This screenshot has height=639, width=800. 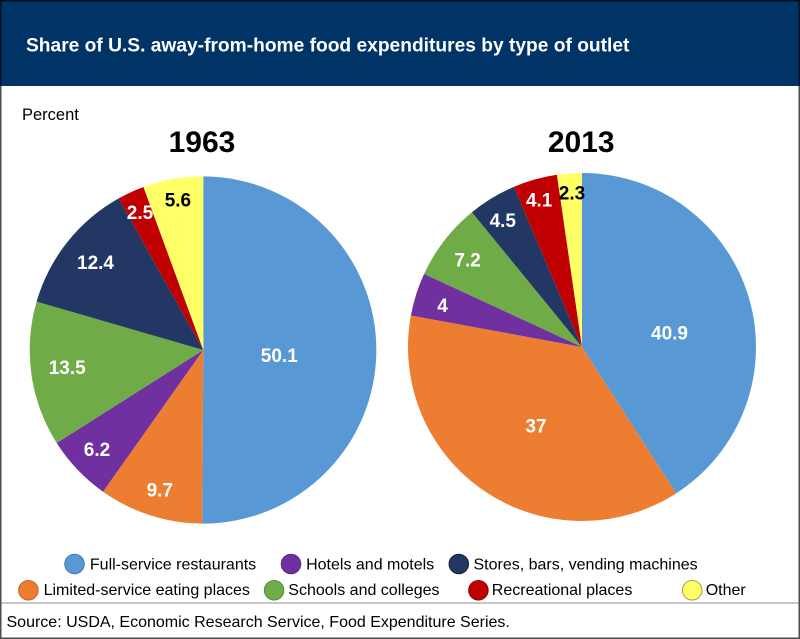 I want to click on svg-text: Full-service restaurants, so click(x=173, y=565).